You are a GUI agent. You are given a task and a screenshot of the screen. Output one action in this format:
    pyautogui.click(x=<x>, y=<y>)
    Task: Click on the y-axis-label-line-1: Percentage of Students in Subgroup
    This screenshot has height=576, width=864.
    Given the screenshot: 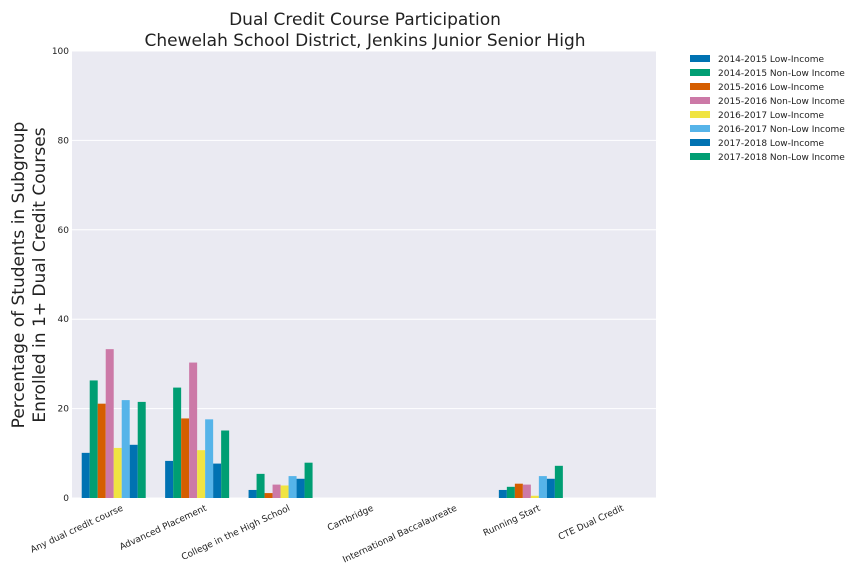 What is the action you would take?
    pyautogui.click(x=19, y=275)
    